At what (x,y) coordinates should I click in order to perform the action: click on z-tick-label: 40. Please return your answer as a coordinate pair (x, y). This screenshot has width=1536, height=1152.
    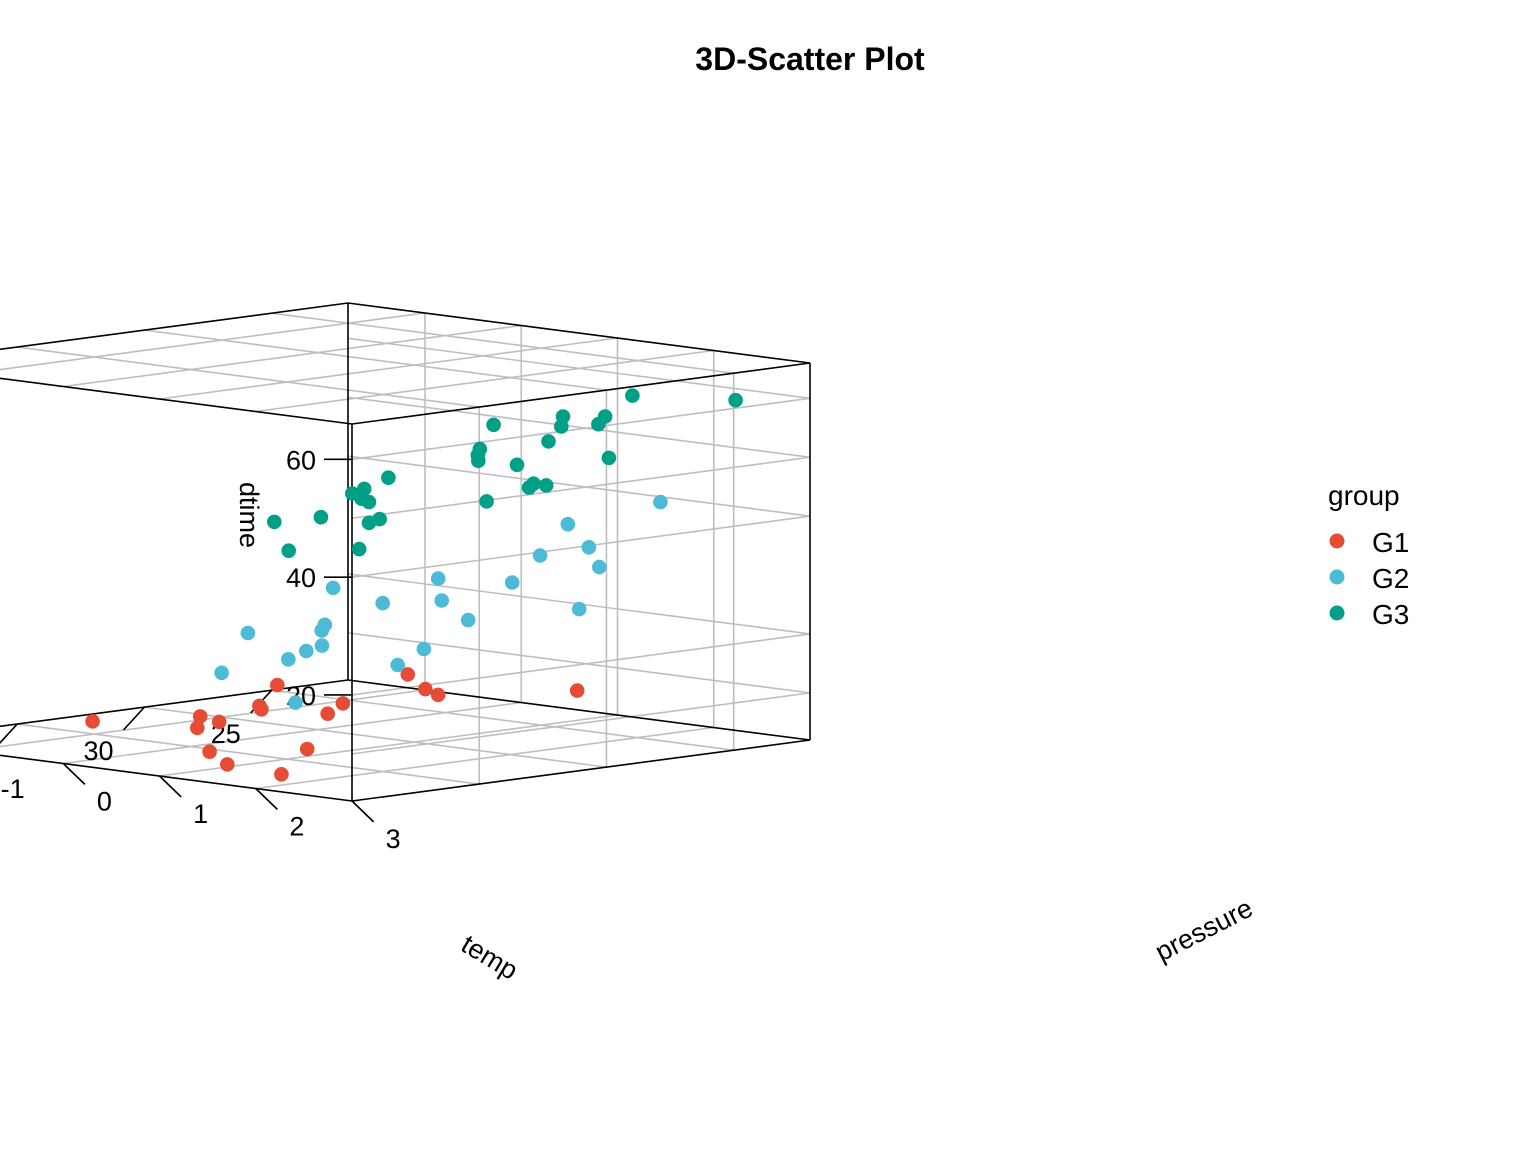
    Looking at the image, I should click on (301, 578).